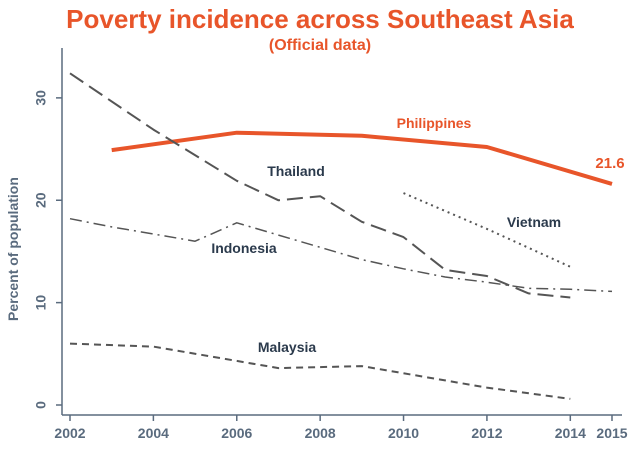 The image size is (640, 461). I want to click on x-tick-label: 2014, so click(570, 433).